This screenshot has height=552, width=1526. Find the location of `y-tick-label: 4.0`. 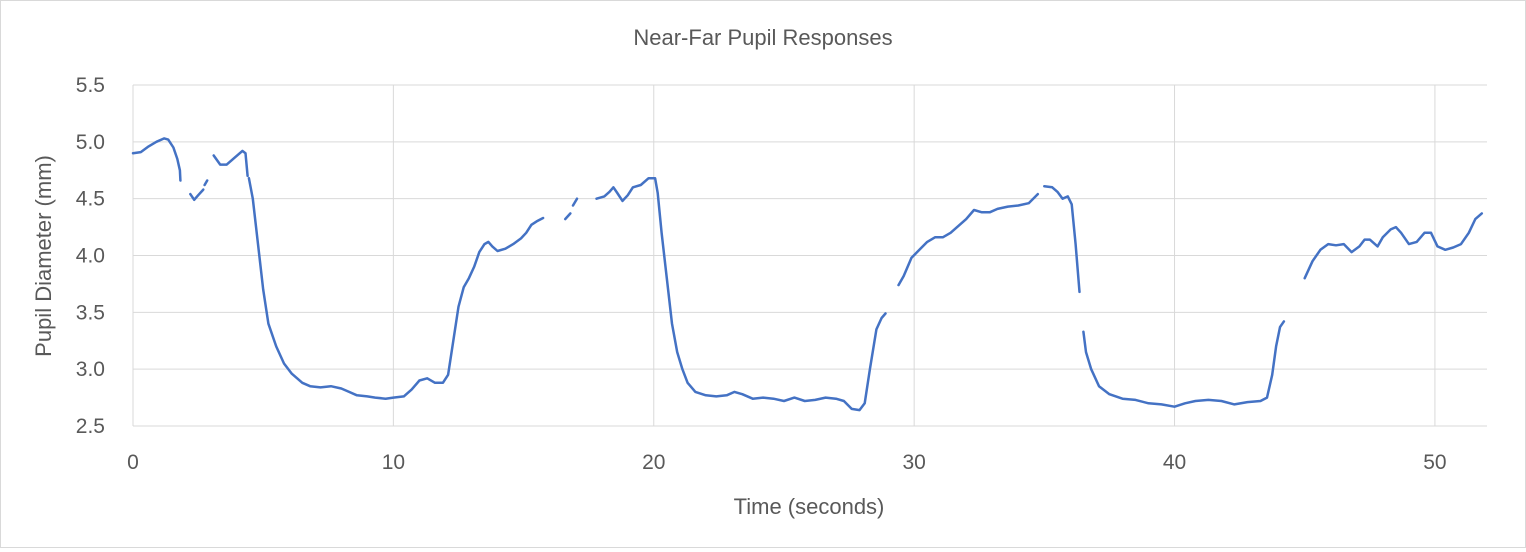

y-tick-label: 4.0 is located at coordinates (90, 256).